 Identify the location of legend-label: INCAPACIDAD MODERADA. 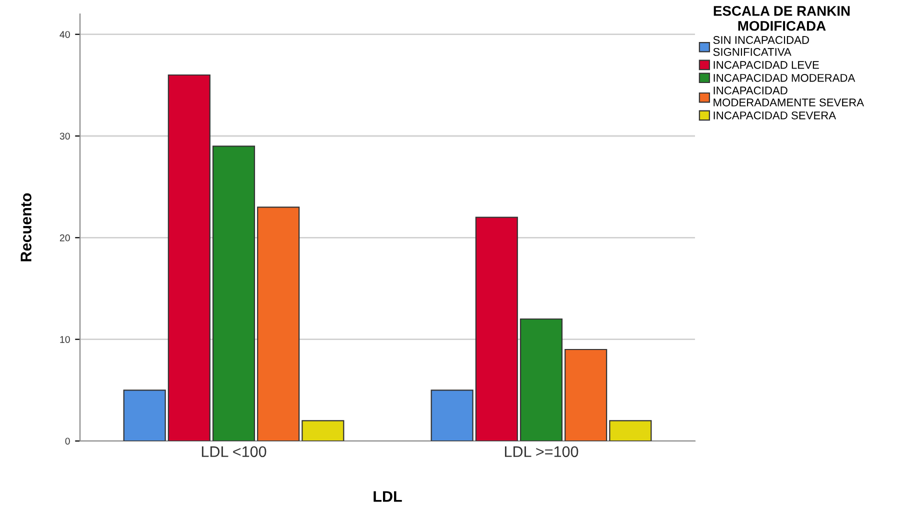
(785, 78).